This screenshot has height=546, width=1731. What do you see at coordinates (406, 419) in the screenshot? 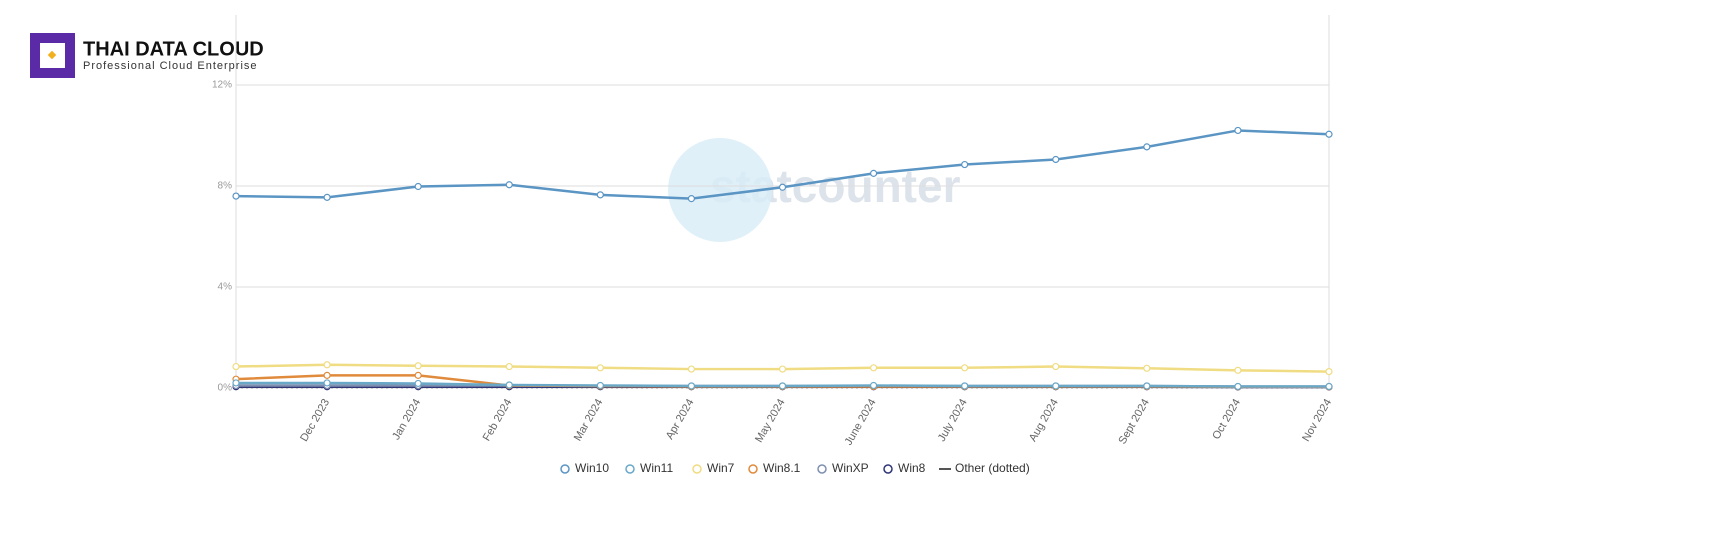
I see `x-tick-label: Jan 2024` at bounding box center [406, 419].